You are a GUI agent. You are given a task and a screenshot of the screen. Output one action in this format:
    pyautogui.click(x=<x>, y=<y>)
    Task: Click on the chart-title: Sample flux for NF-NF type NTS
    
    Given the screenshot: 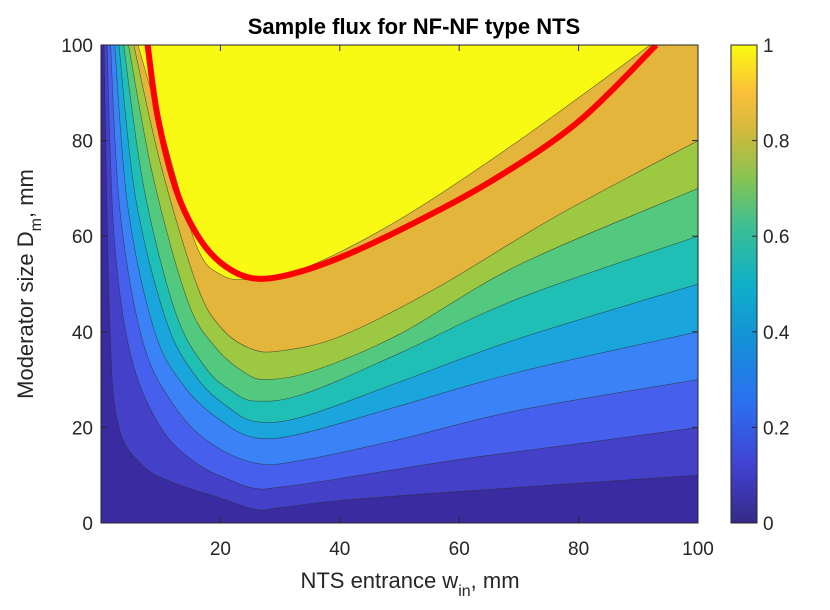 What is the action you would take?
    pyautogui.click(x=414, y=26)
    